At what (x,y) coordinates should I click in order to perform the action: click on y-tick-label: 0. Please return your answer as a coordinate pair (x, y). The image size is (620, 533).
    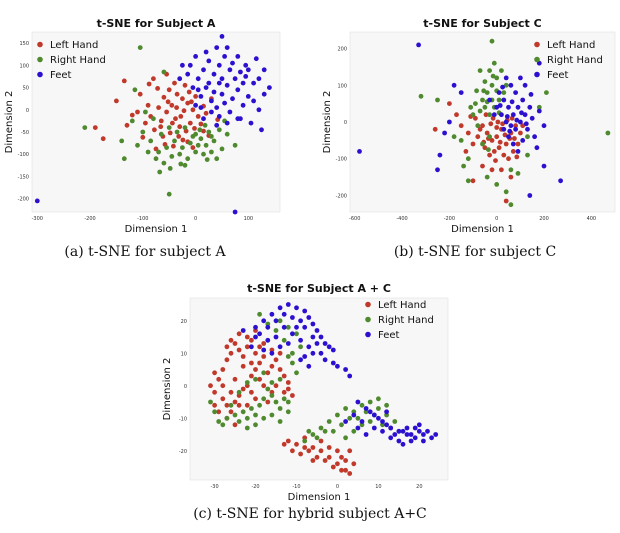
    Looking at the image, I should click on (27, 111).